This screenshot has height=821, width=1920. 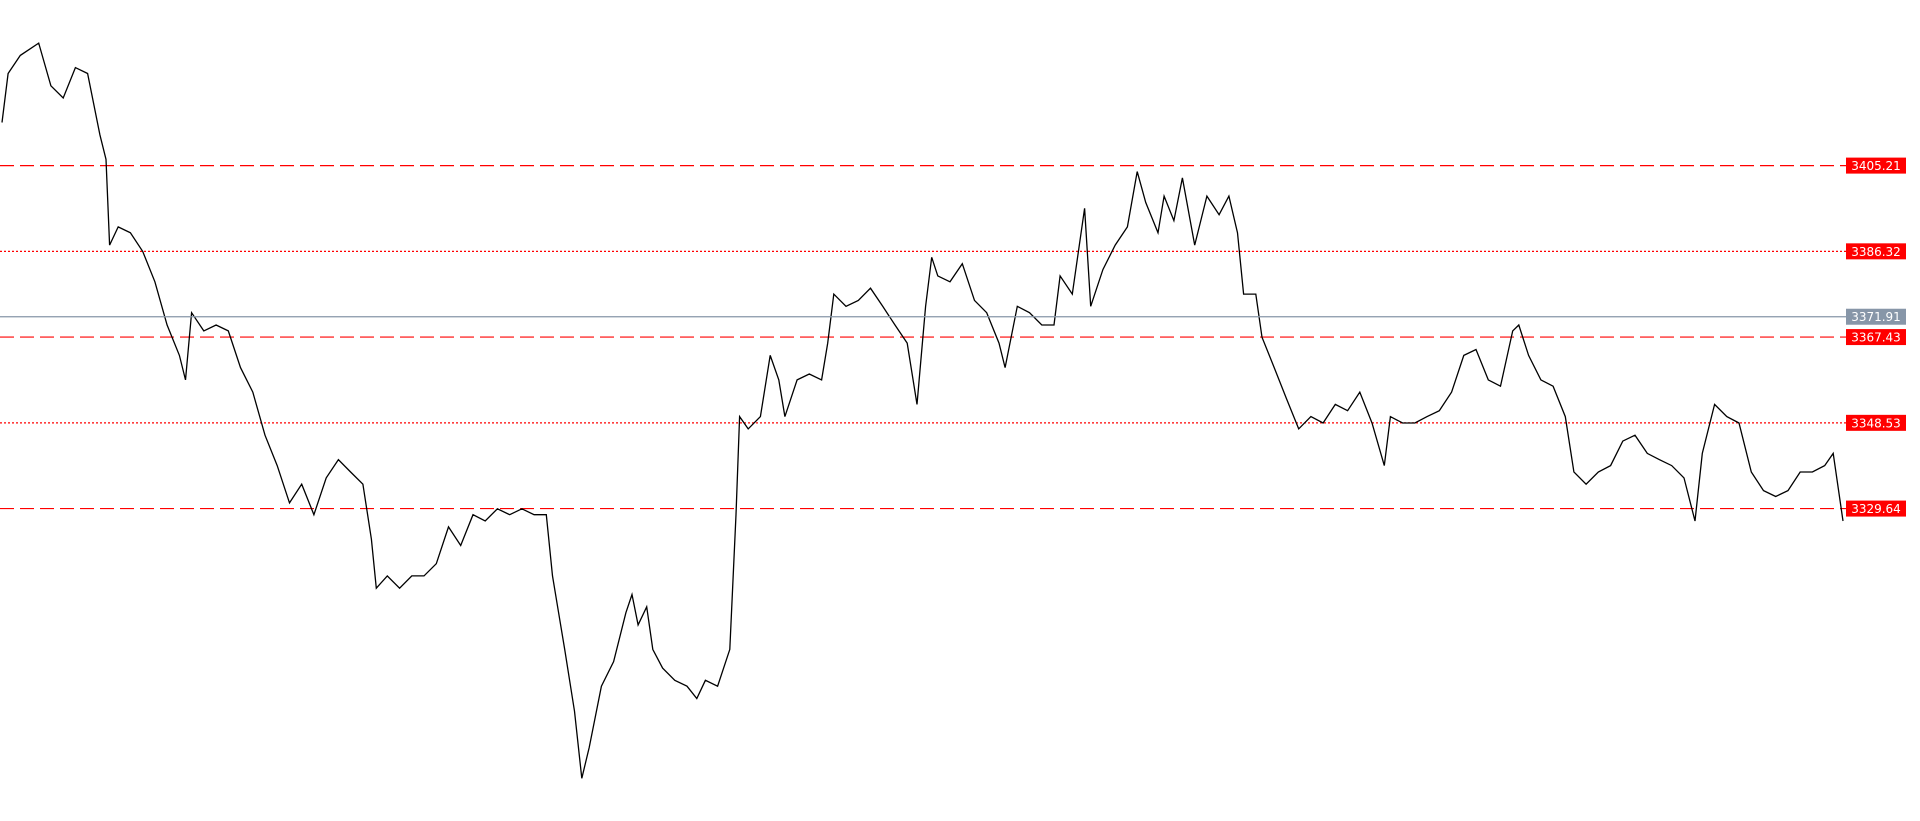 I want to click on price-label: 3371.91, so click(x=1876, y=317).